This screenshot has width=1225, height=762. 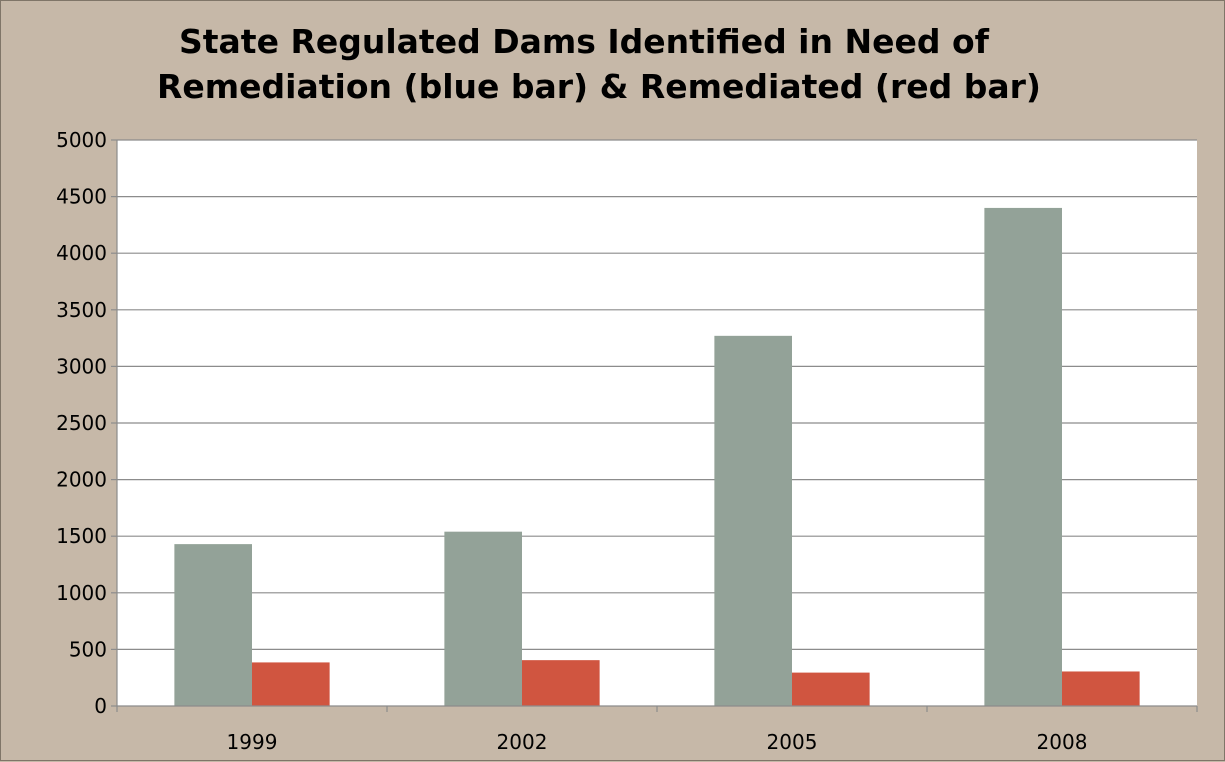 I want to click on x-tick-label: 1999, so click(x=252, y=742).